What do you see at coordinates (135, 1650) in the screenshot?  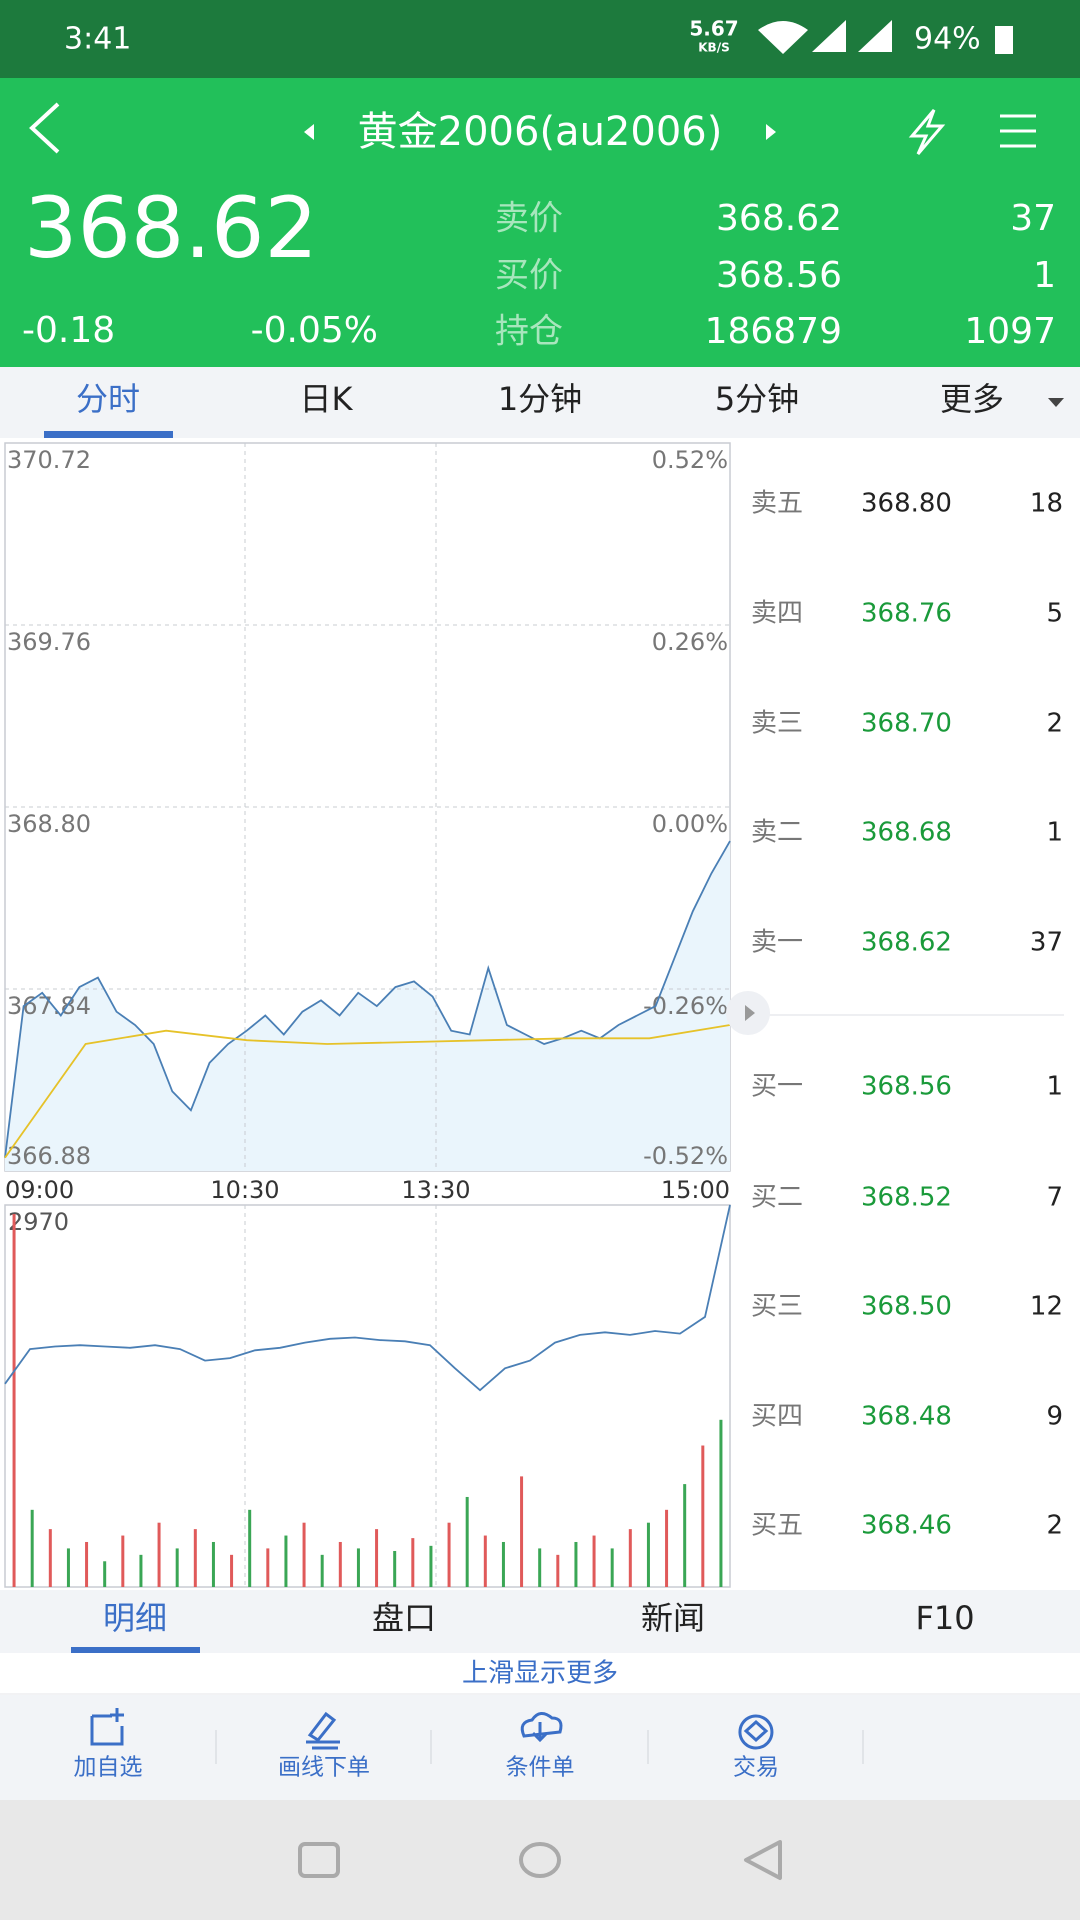 I see `detail-tab-underline` at bounding box center [135, 1650].